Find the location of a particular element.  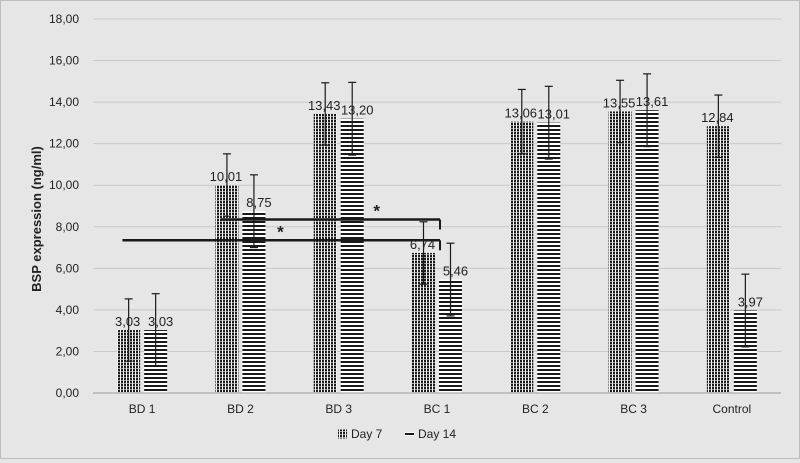

legend-label-day7: Day 7 is located at coordinates (367, 434).